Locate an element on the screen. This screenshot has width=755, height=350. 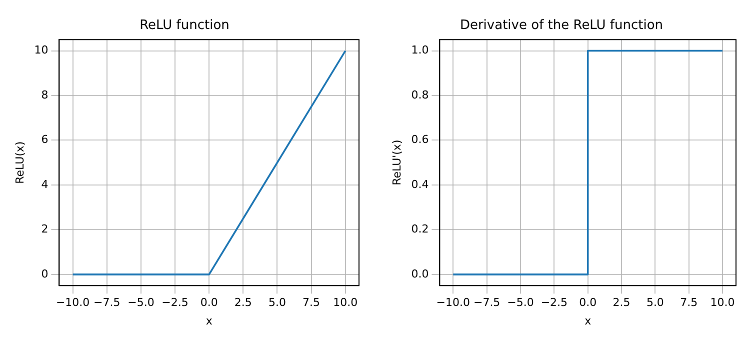
y-tick-label: 0.6 is located at coordinates (420, 139).